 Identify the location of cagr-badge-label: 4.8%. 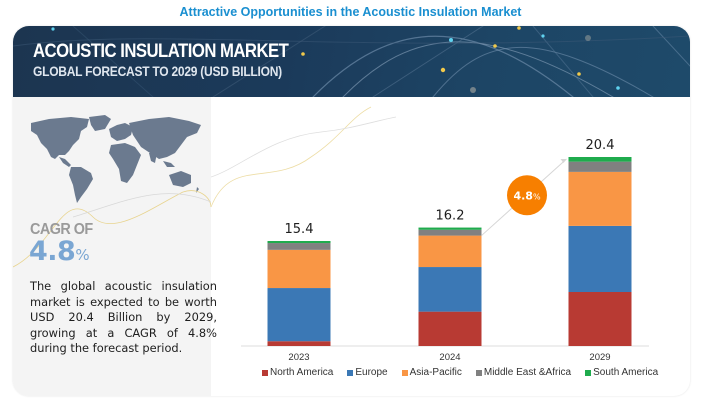
(527, 195).